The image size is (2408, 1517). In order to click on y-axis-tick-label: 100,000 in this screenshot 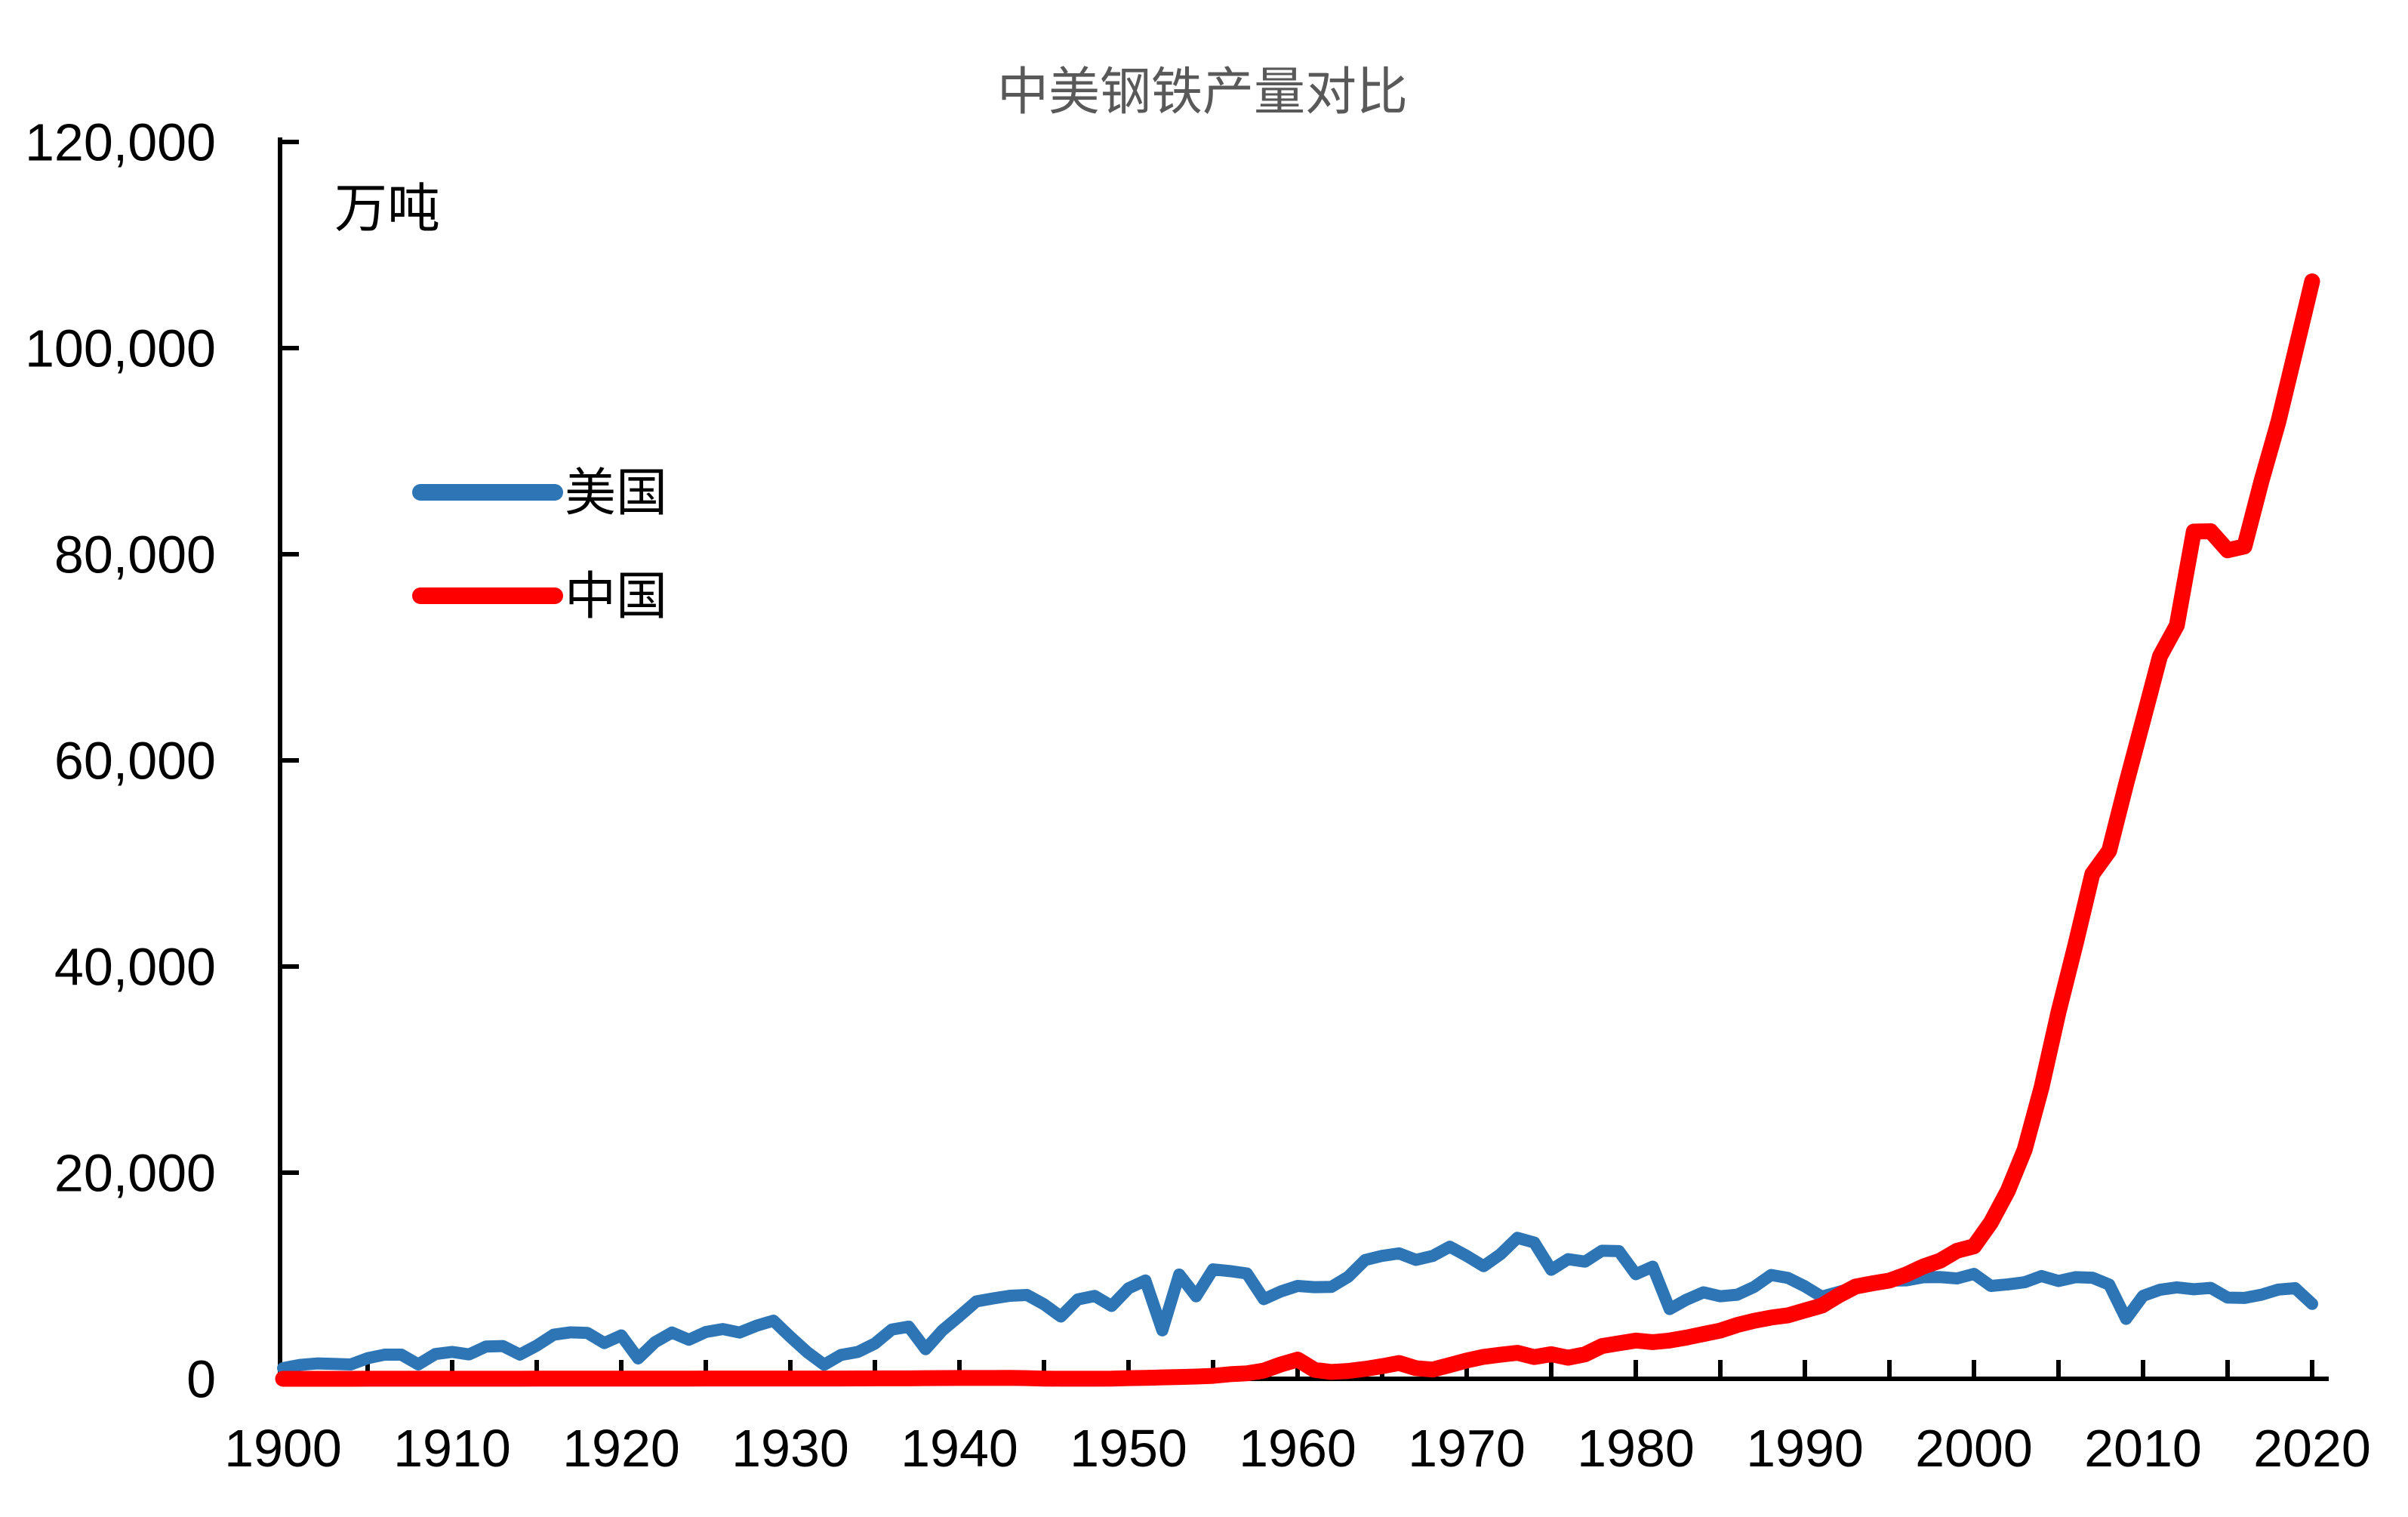, I will do `click(120, 348)`.